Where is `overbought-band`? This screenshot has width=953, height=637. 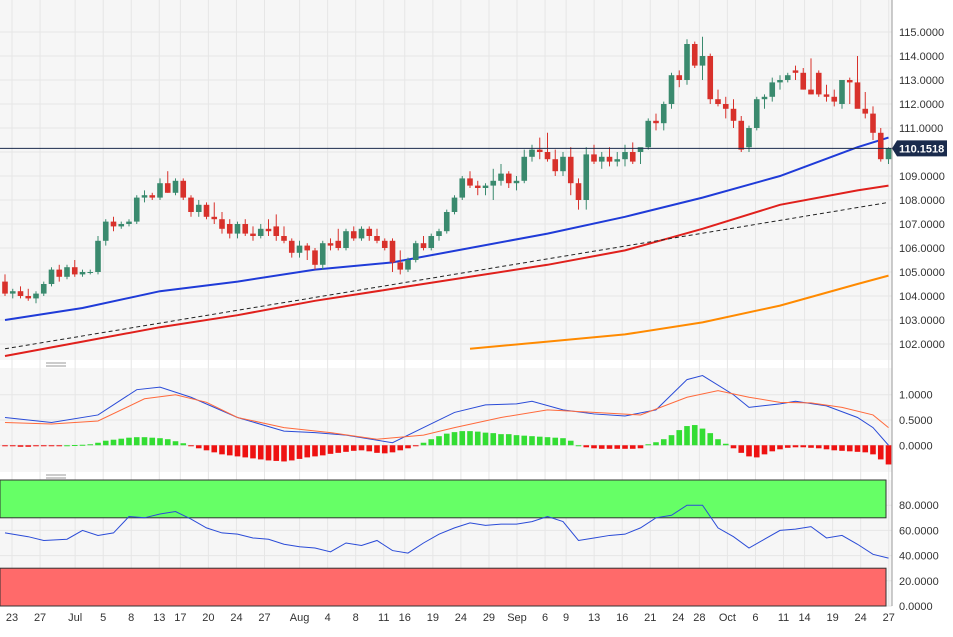 overbought-band is located at coordinates (443, 499).